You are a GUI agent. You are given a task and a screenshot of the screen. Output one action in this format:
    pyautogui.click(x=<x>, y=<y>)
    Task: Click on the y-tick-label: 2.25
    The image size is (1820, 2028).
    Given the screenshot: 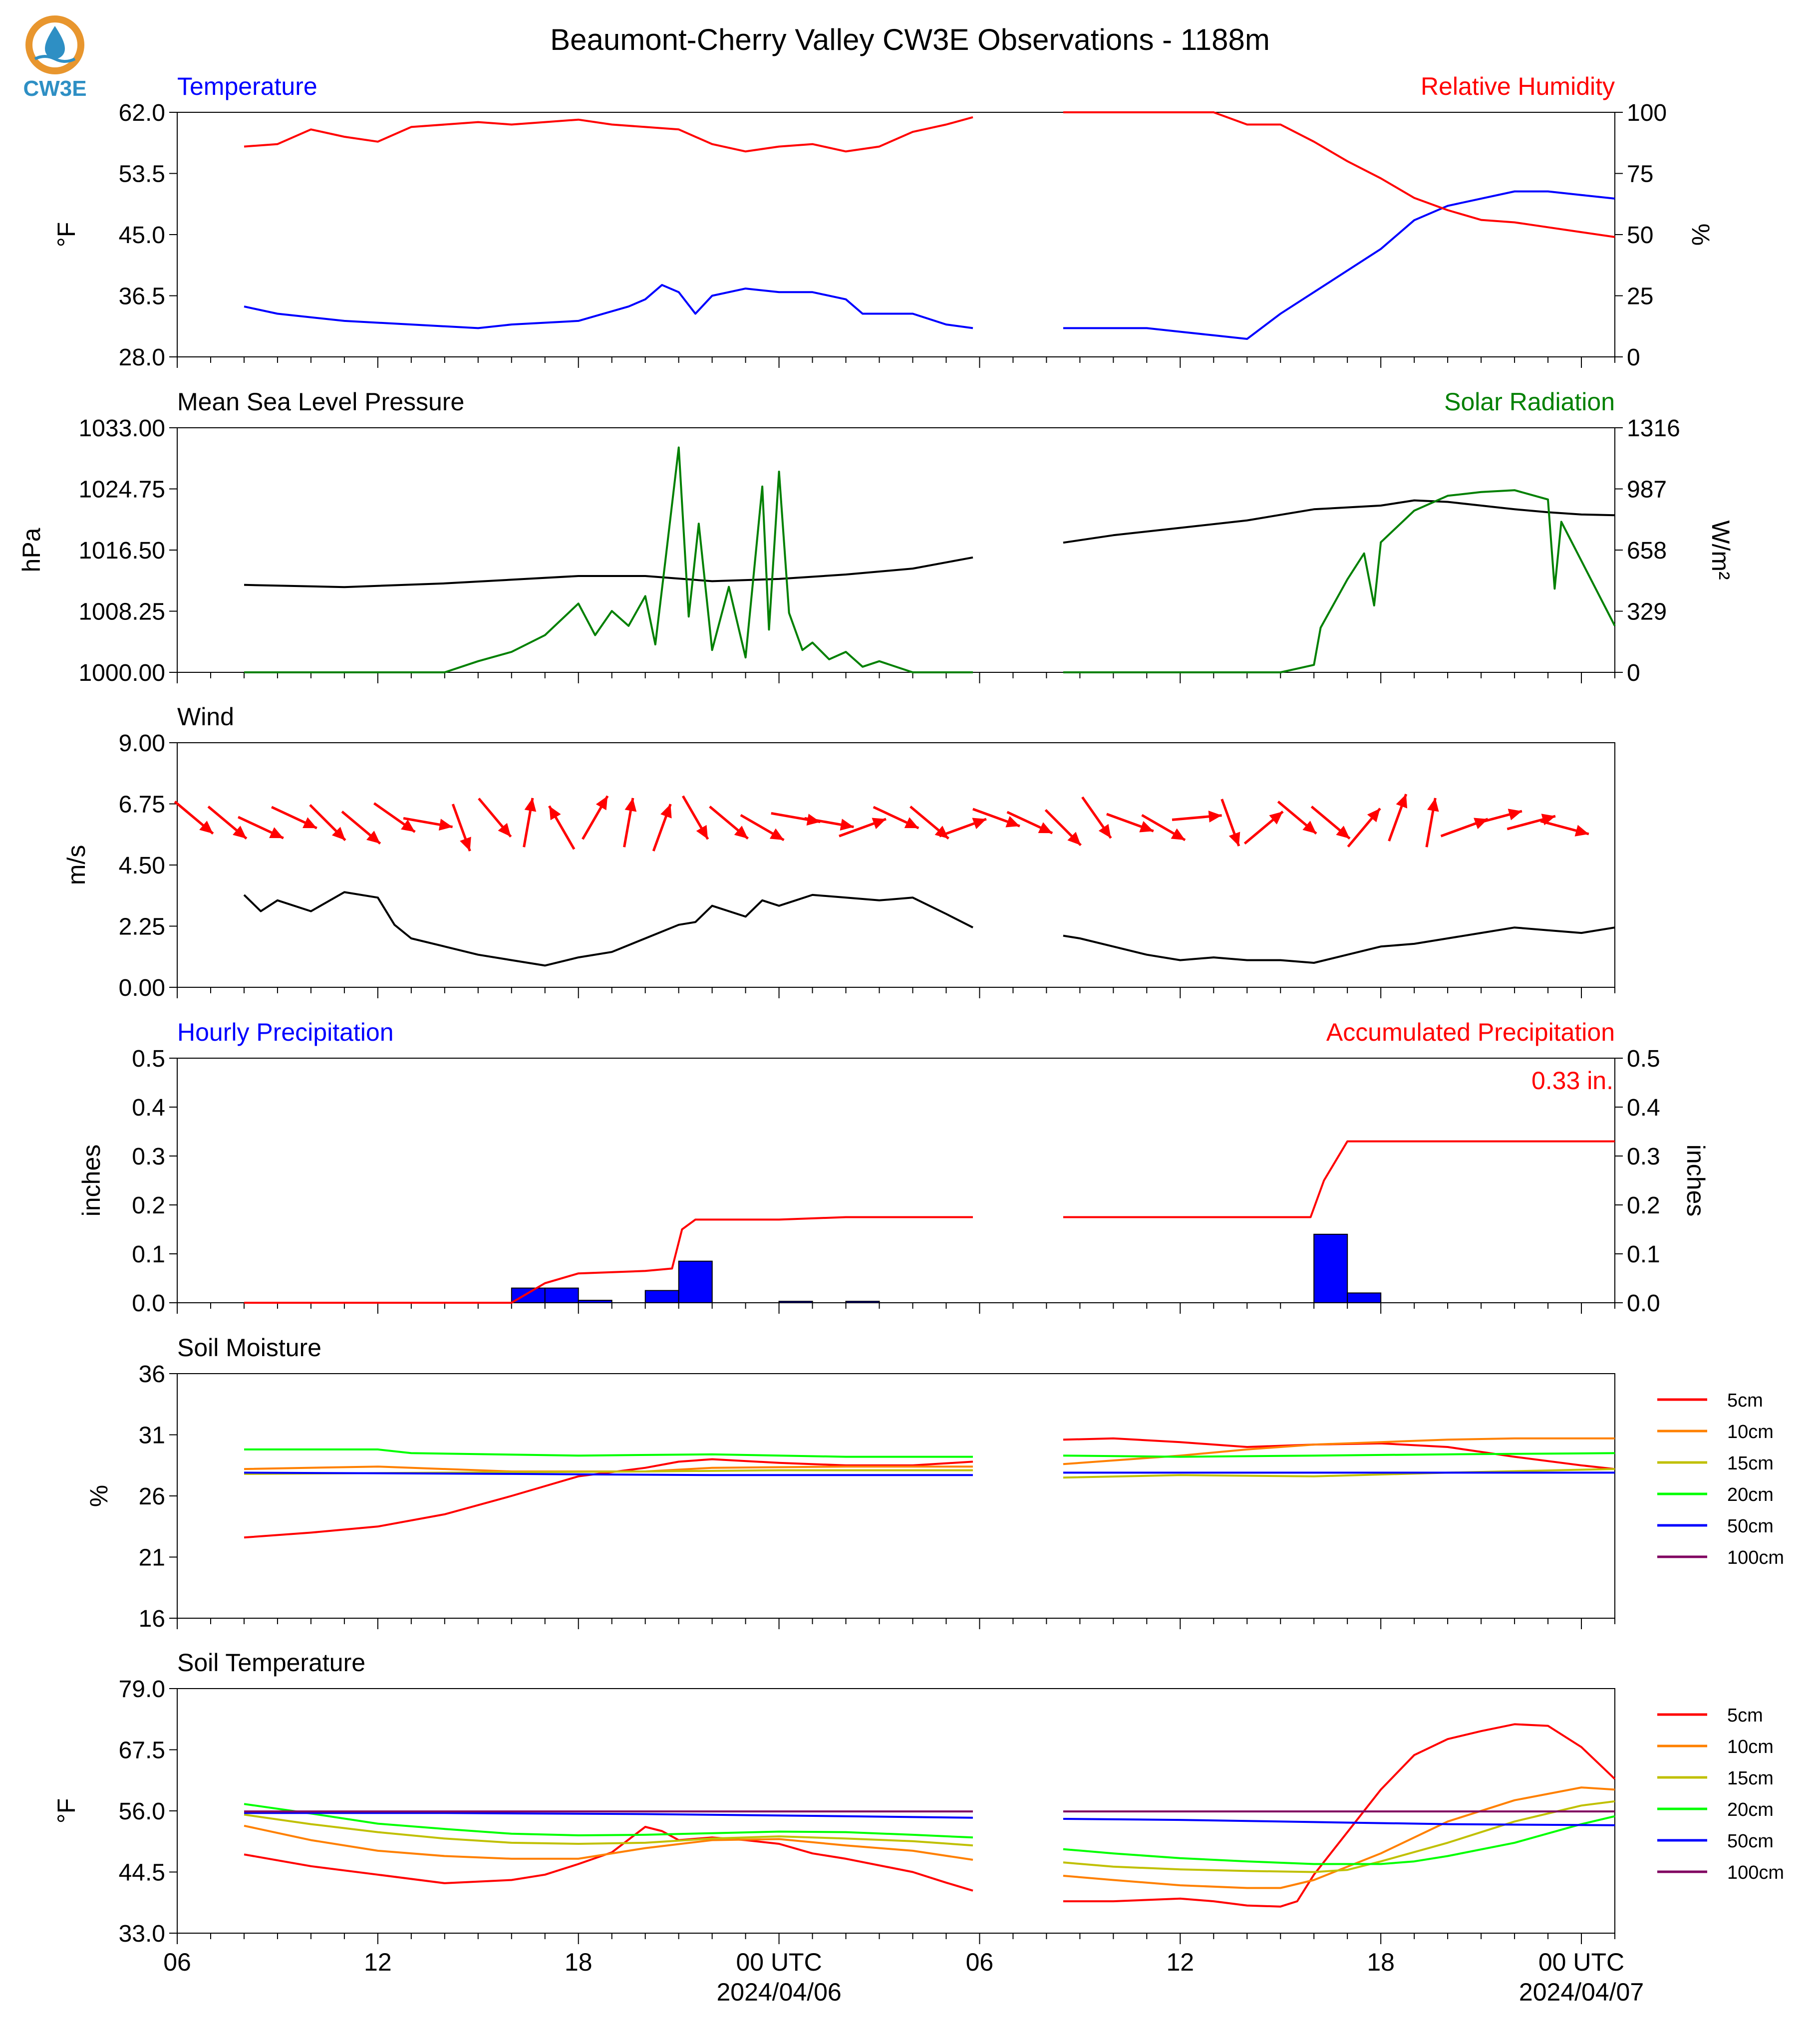 What is the action you would take?
    pyautogui.click(x=142, y=927)
    